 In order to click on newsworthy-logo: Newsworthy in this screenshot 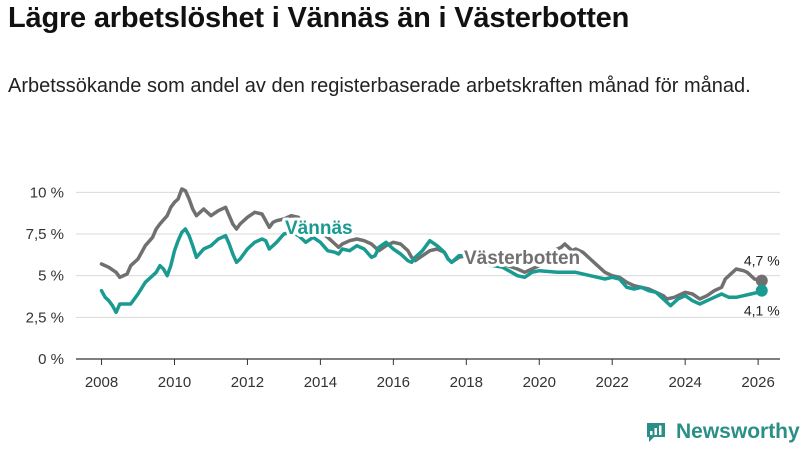, I will do `click(722, 432)`.